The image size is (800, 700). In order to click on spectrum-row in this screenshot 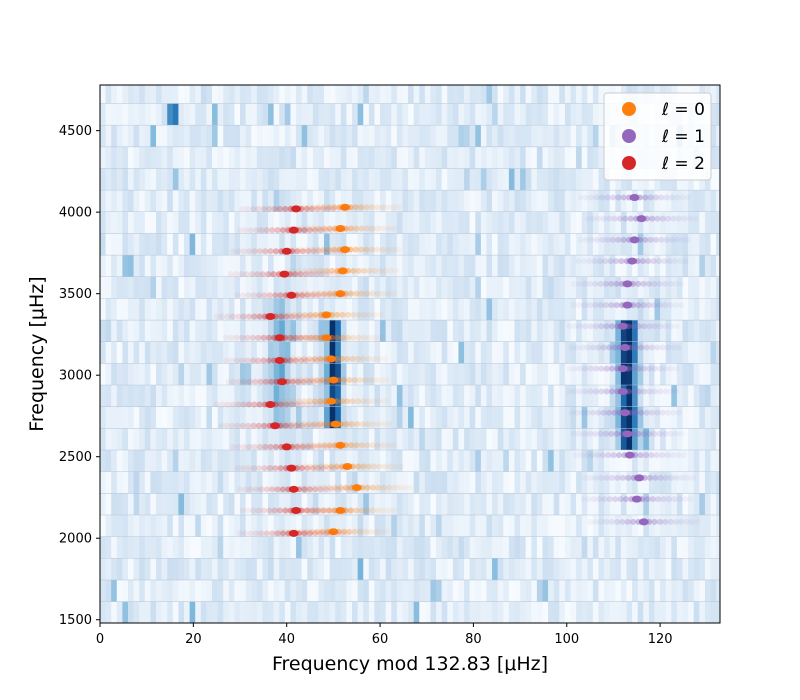, I will do `click(410, 503)`.